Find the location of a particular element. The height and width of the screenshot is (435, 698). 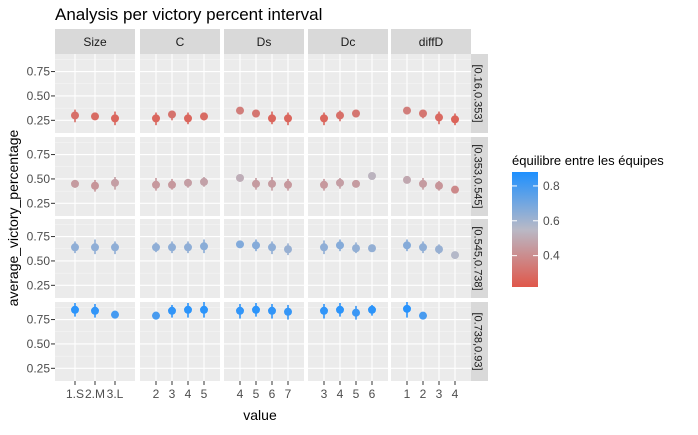

row-label-2: [0.545,0.738] is located at coordinates (478, 258).